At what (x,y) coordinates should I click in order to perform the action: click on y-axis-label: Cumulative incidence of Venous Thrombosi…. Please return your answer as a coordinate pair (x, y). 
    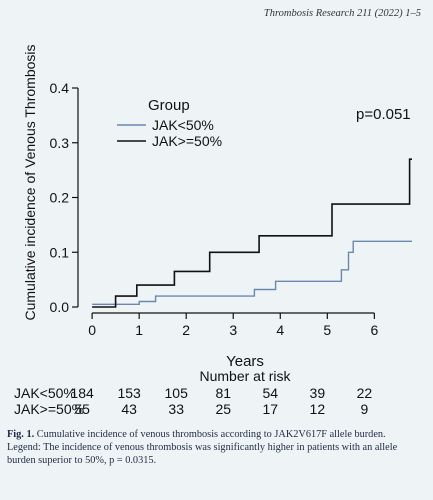
    Looking at the image, I should click on (30, 182).